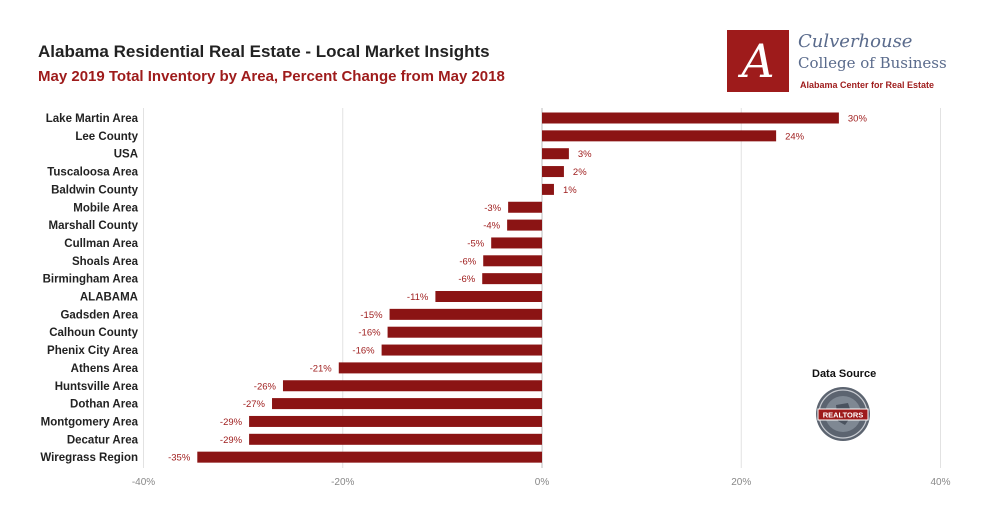 This screenshot has width=1000, height=523. I want to click on category-label: Phenix City Area, so click(93, 351).